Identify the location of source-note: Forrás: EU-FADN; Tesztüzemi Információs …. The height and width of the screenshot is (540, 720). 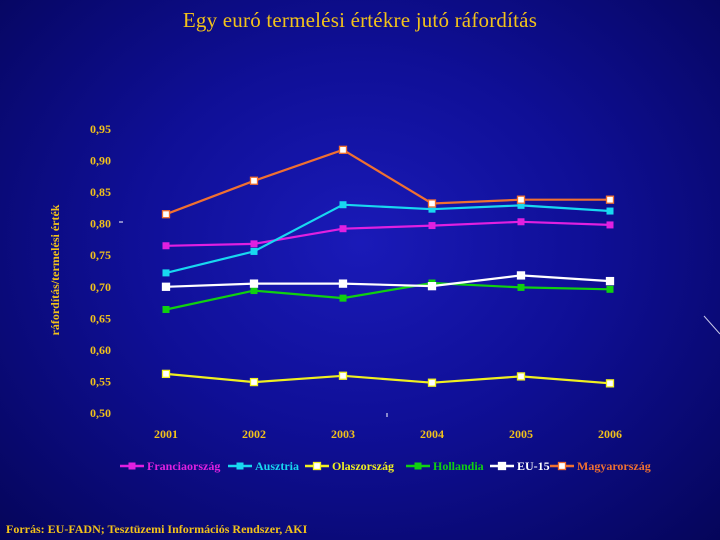
(157, 529).